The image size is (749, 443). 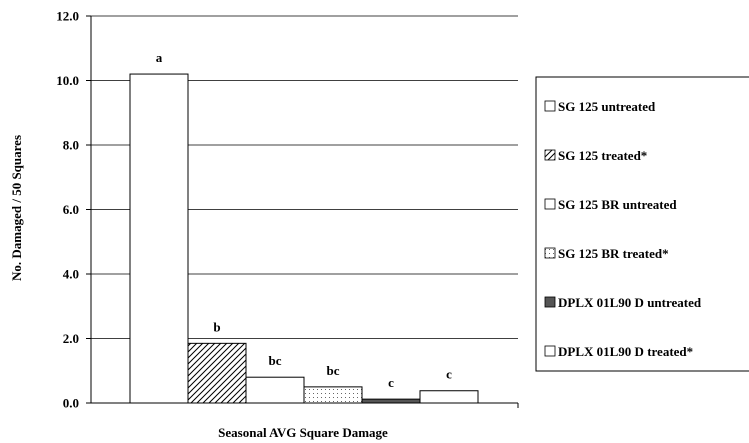 What do you see at coordinates (159, 57) in the screenshot?
I see `bar-significance-label: a` at bounding box center [159, 57].